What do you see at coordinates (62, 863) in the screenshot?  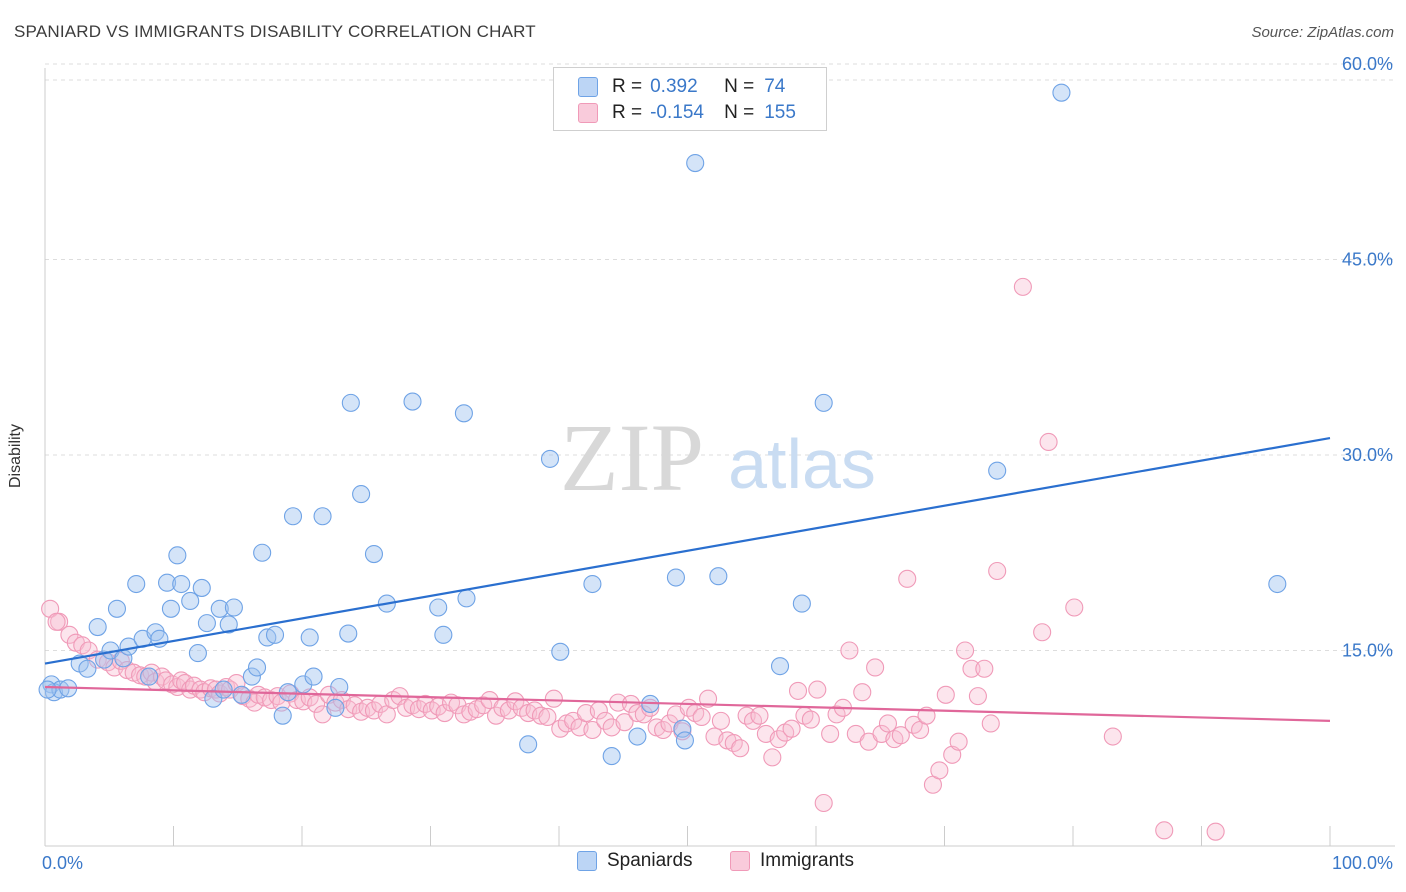 I see `x-tick-label: 0.0%` at bounding box center [62, 863].